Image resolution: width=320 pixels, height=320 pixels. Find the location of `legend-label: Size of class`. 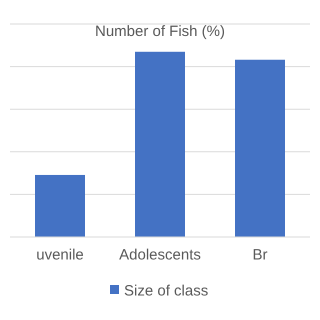

legend-label: Size of class is located at coordinates (166, 291).